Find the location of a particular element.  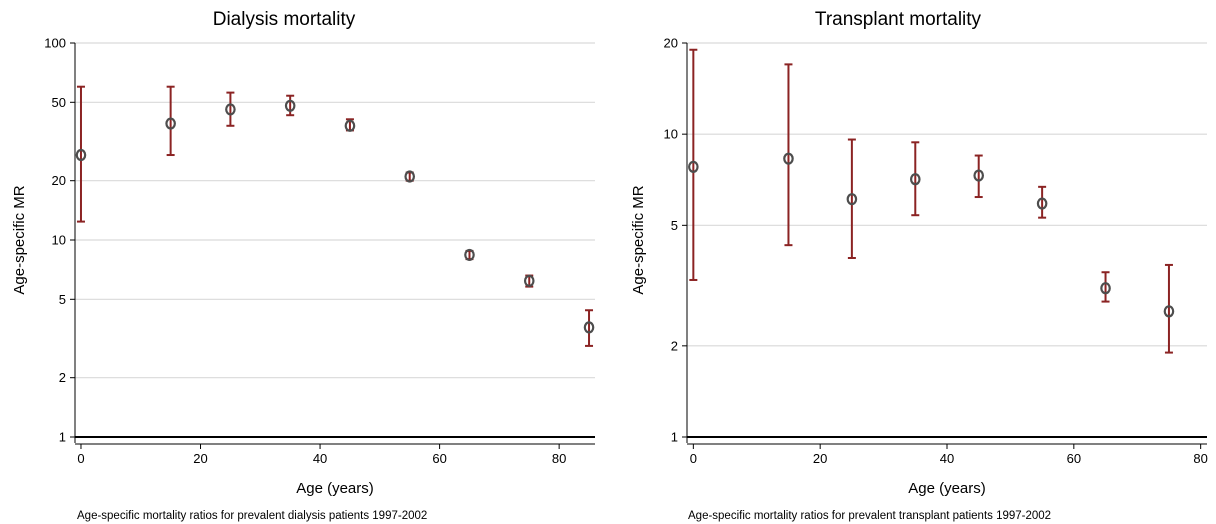

chart-title: Dialysis mortality is located at coordinates (284, 19).